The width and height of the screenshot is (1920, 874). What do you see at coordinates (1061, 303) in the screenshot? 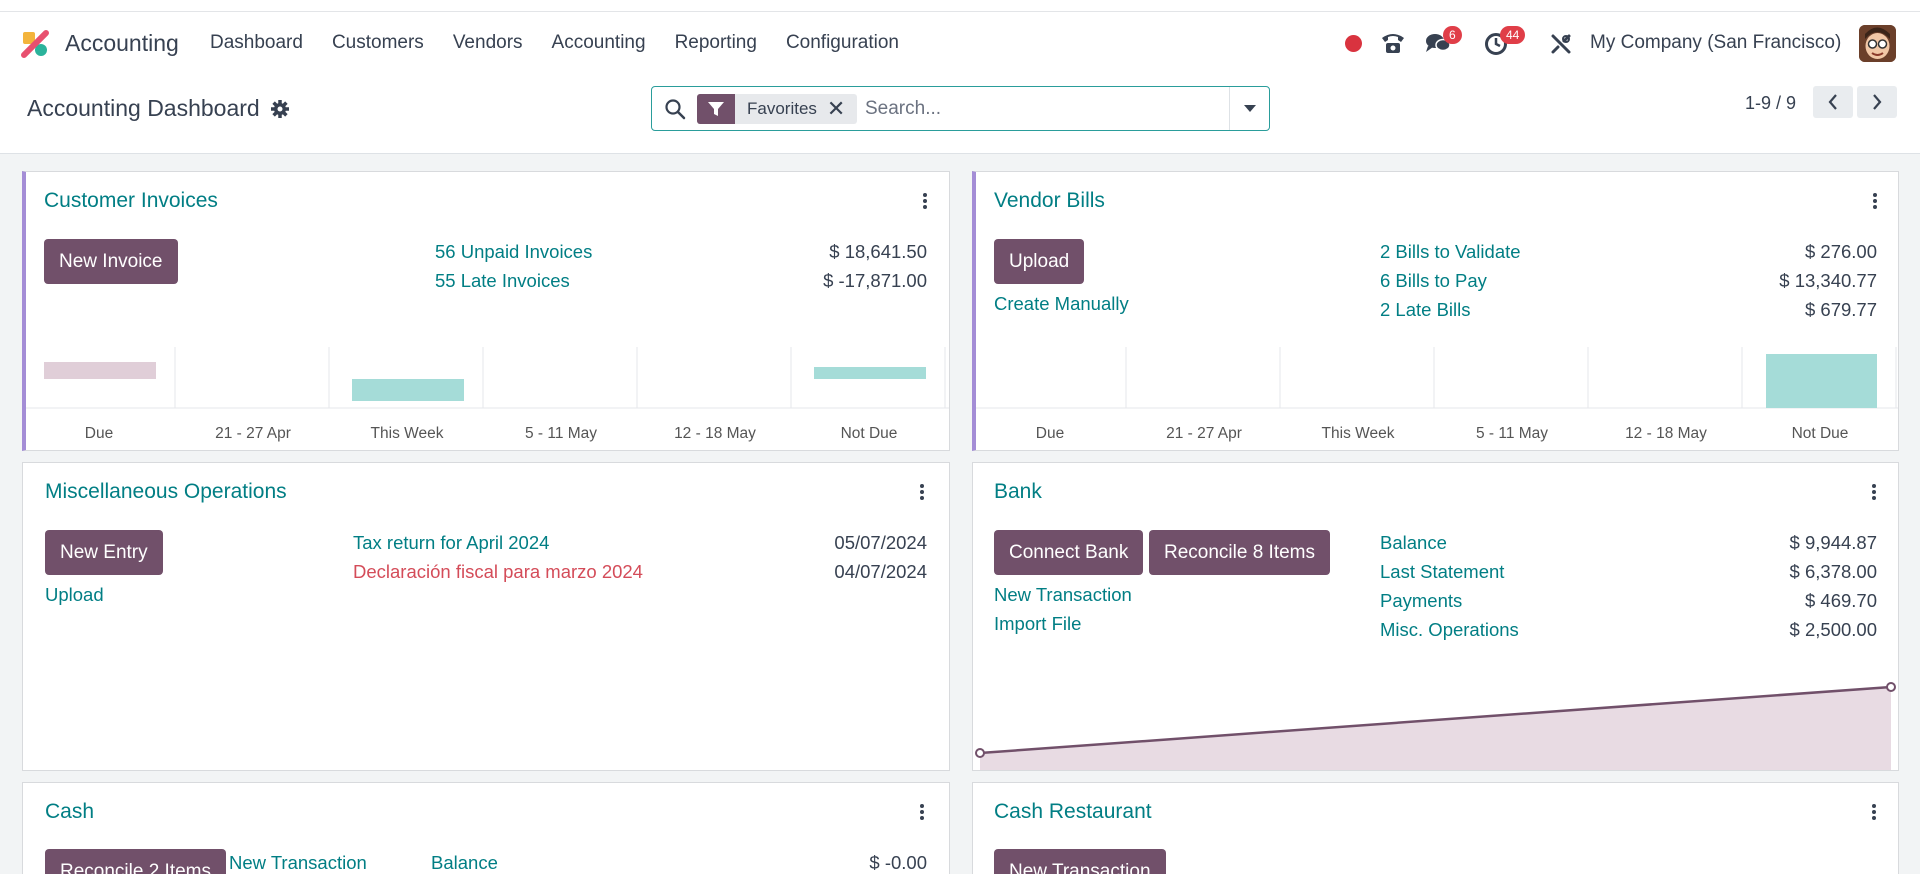
I see `create-manually-link: Create Manually` at bounding box center [1061, 303].